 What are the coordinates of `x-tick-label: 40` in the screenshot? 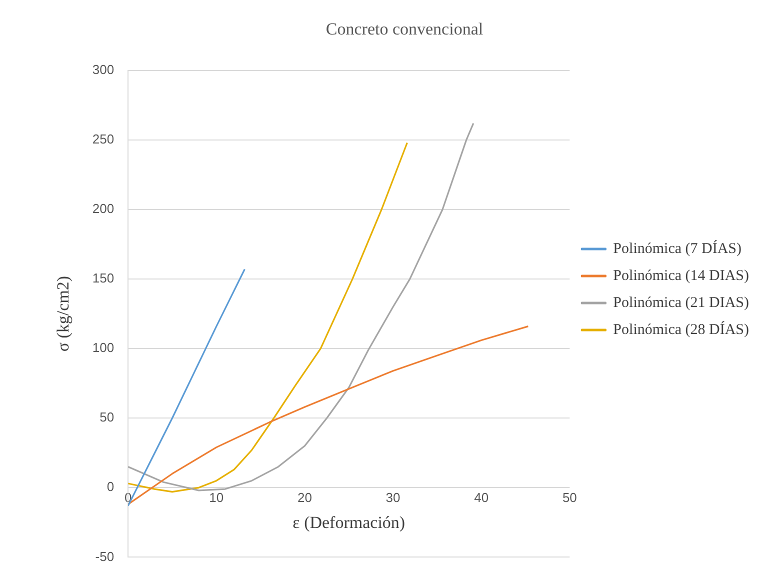 It's located at (481, 498).